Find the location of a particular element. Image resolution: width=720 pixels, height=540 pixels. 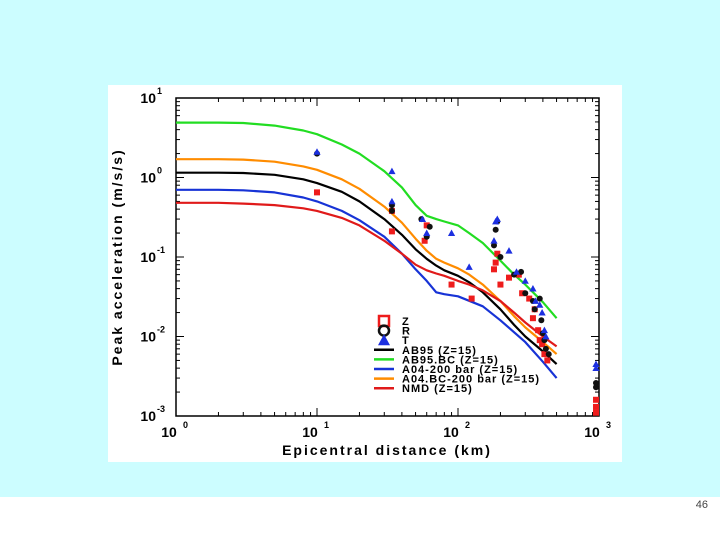

legend-label: T is located at coordinates (406, 341).